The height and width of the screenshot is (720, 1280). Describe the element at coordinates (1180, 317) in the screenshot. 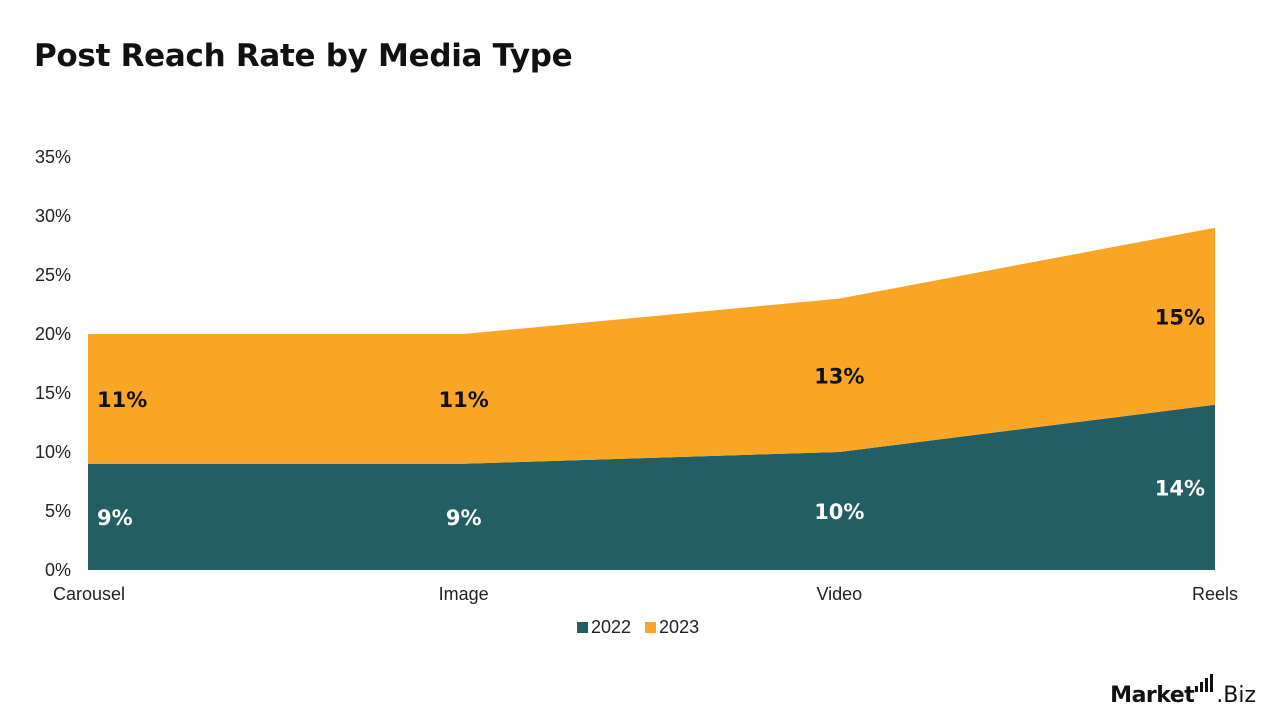

I see `data-label-2023: 15%` at that location.